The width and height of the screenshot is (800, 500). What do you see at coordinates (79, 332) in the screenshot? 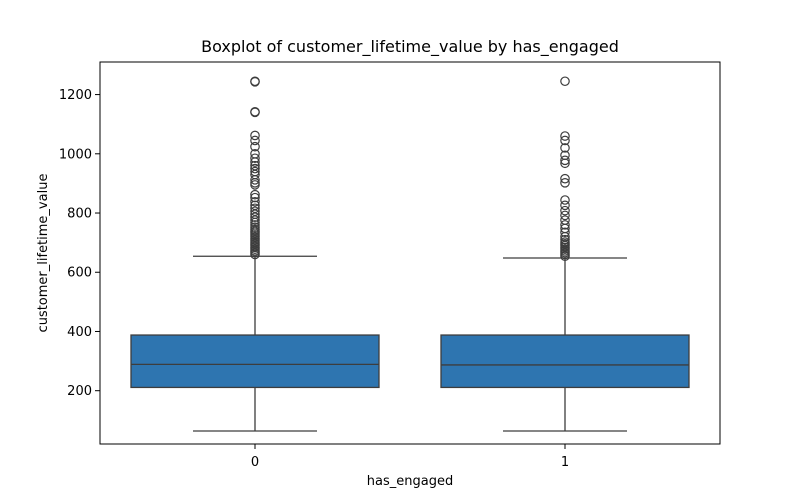
I see `y-tick-label: 400` at bounding box center [79, 332].